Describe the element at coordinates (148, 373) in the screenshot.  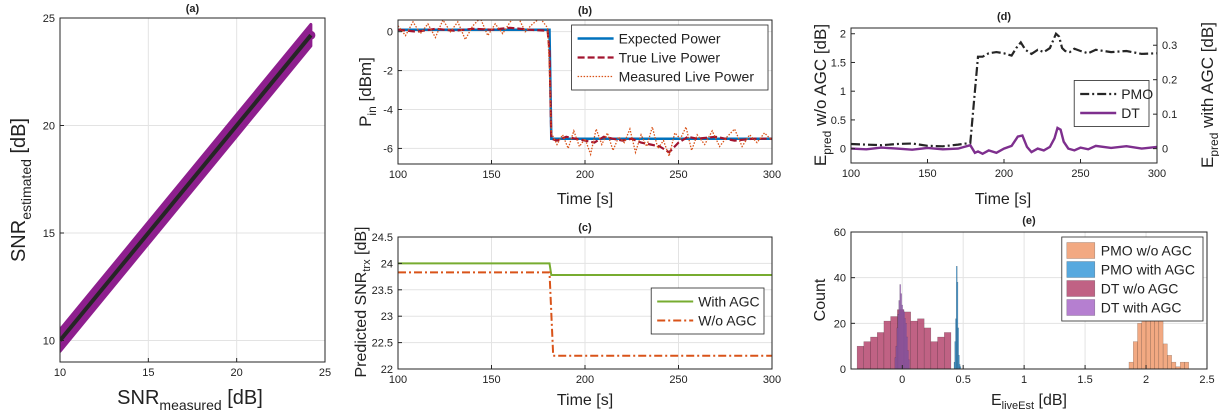
I see `x-tick-label: 15` at that location.